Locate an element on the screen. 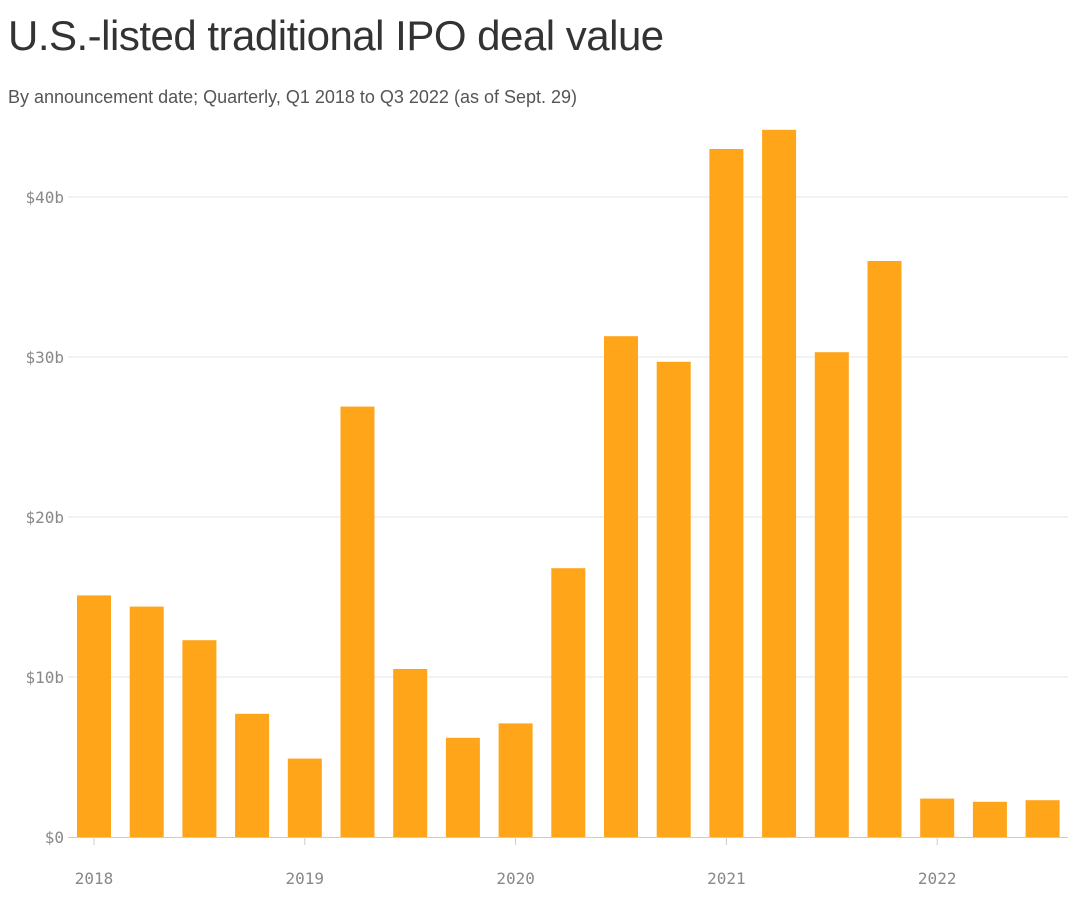 The height and width of the screenshot is (897, 1068). y-tick-label: $20b is located at coordinates (44, 517).